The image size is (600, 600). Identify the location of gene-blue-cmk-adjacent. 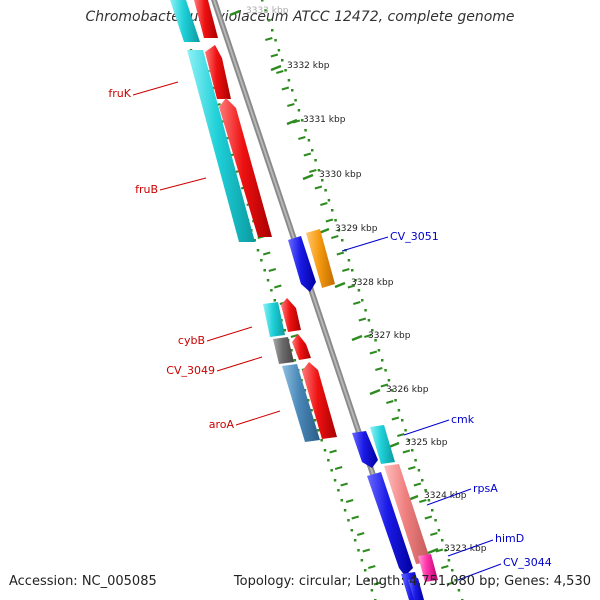
(365, 449).